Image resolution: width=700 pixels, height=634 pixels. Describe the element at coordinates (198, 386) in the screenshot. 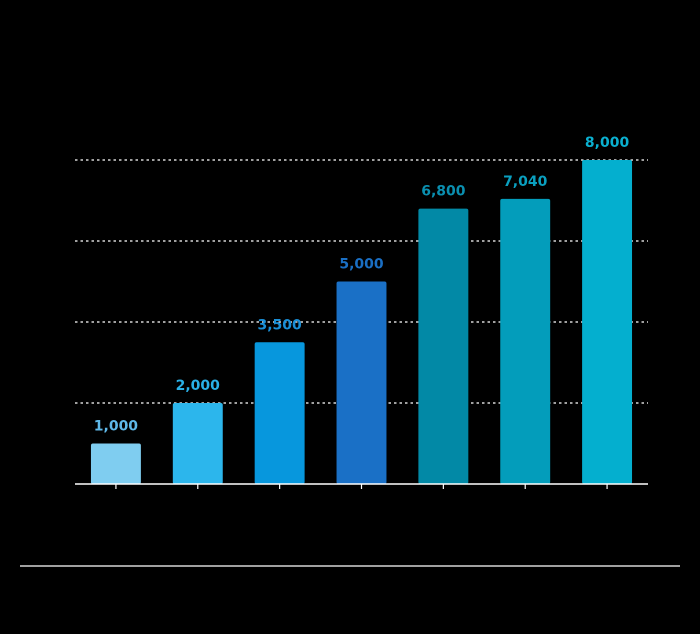

I see `data-label-1: 2,000` at that location.